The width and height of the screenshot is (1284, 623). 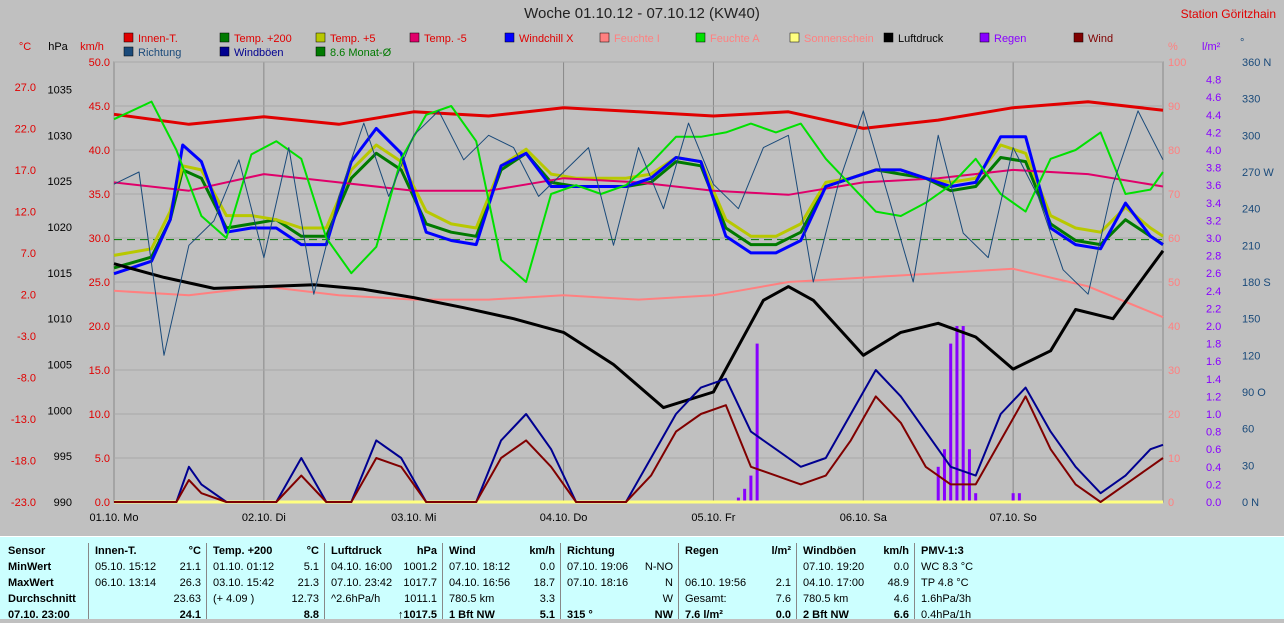 I want to click on tick-rain: 4.0, so click(x=1213, y=151).